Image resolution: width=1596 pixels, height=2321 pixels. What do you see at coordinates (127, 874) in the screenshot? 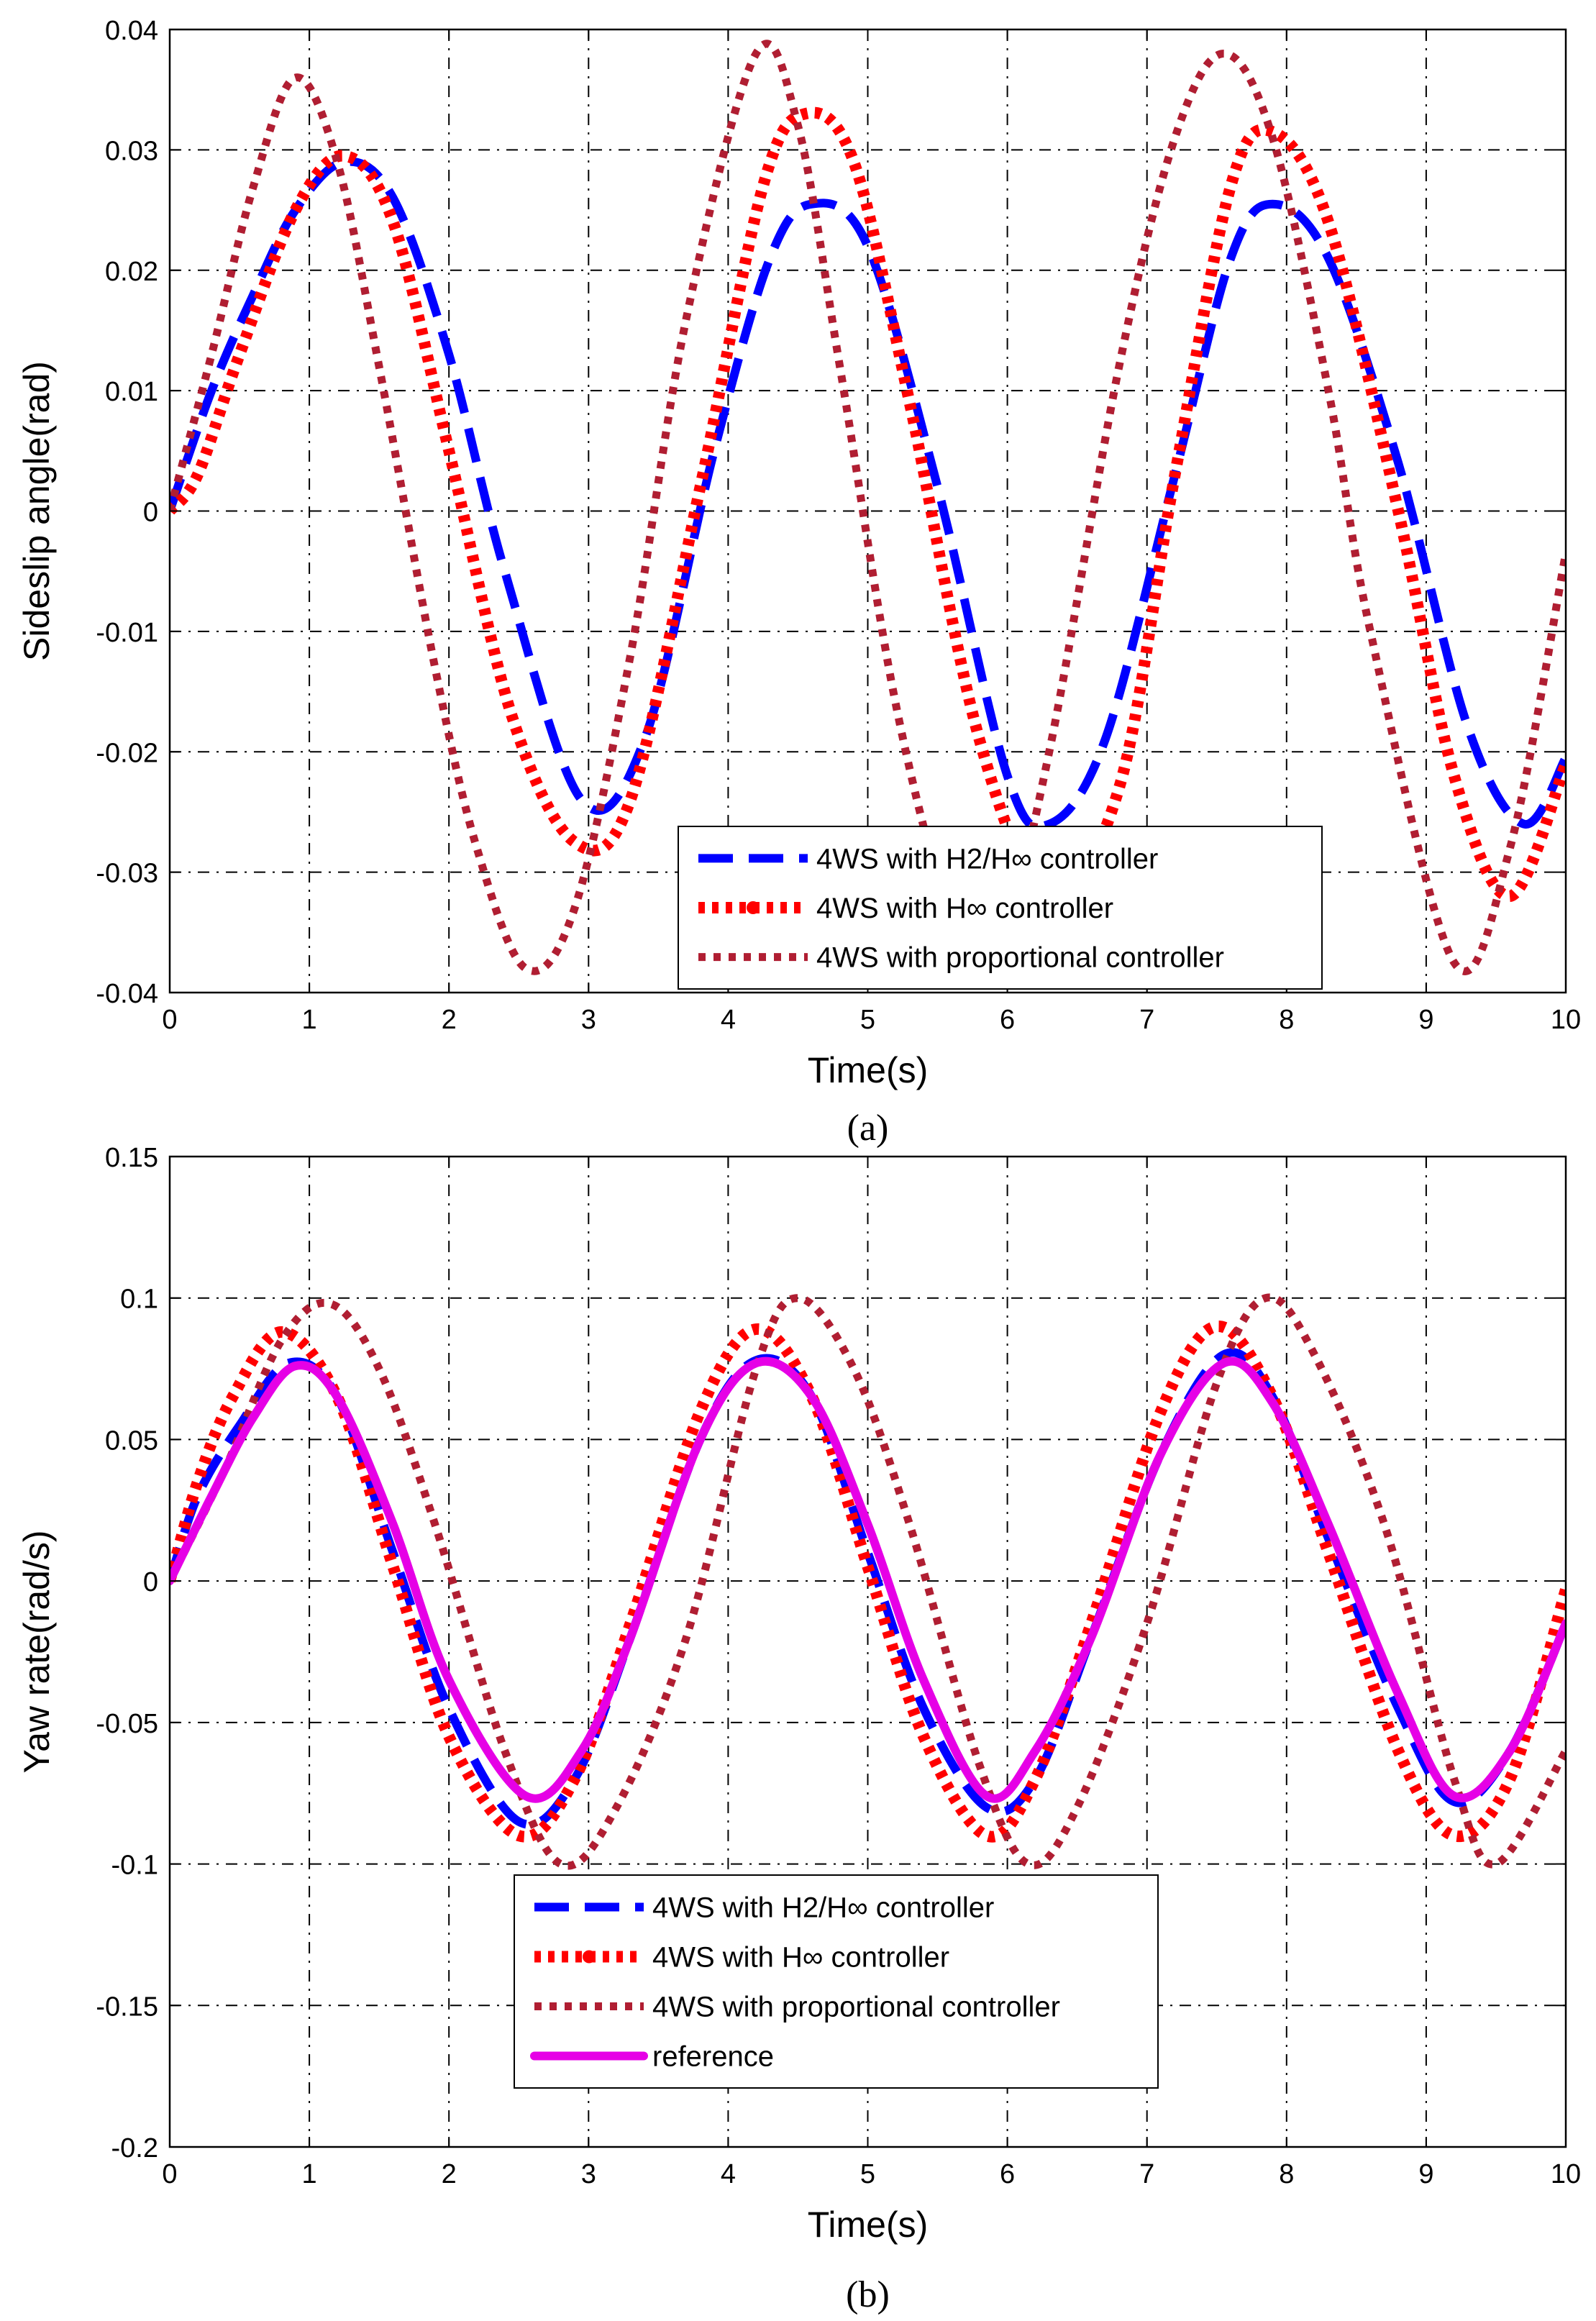
I see `y-tick-label: -0.03` at bounding box center [127, 874].